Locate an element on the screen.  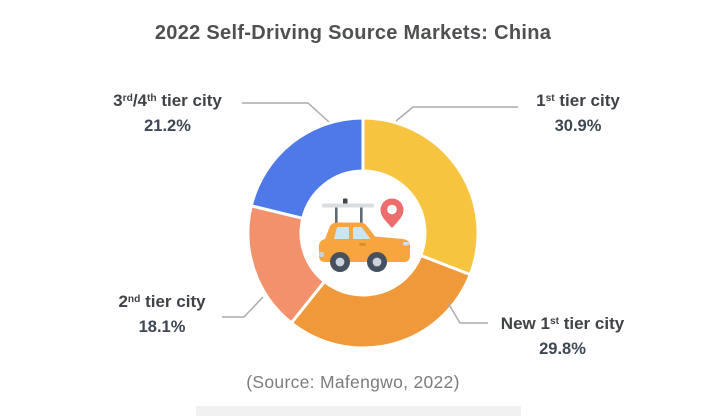
self-driving-car-with-location-pin-icon is located at coordinates (364, 235).